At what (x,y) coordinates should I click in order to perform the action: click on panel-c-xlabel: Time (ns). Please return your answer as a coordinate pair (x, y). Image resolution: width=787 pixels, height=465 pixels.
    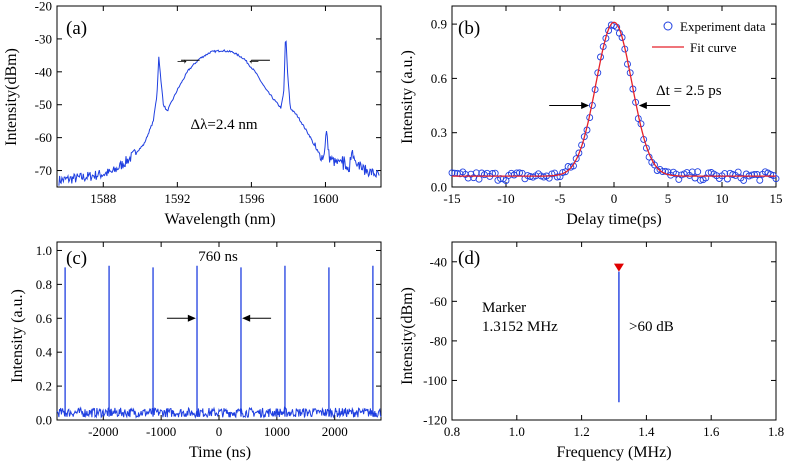
    Looking at the image, I should click on (220, 452).